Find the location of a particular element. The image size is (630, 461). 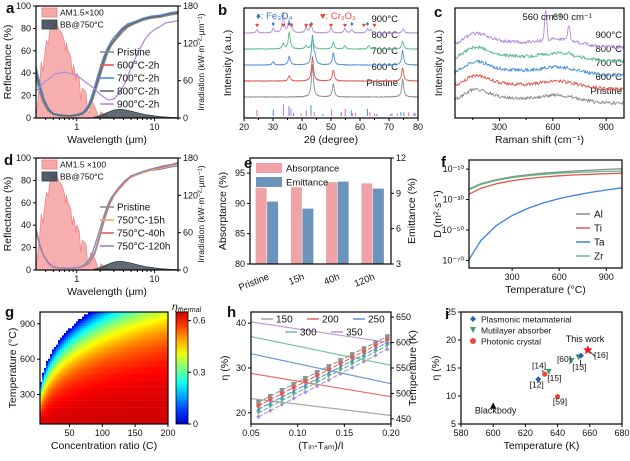

x-axis-title: Concentration ratio (C) is located at coordinates (104, 446).